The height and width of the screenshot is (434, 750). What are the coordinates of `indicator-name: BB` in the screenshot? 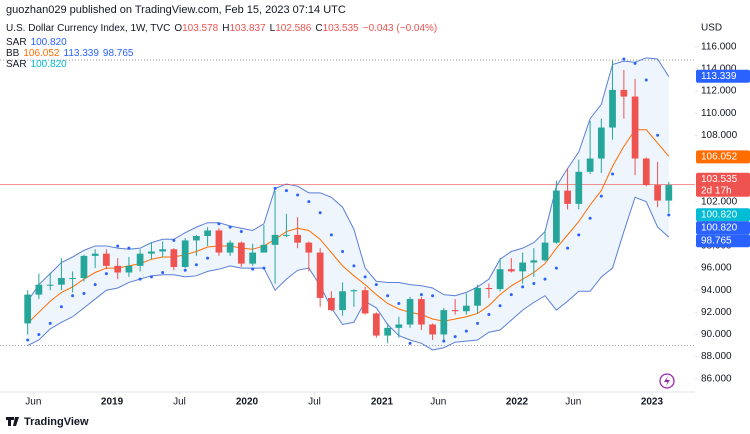 It's located at (13, 53).